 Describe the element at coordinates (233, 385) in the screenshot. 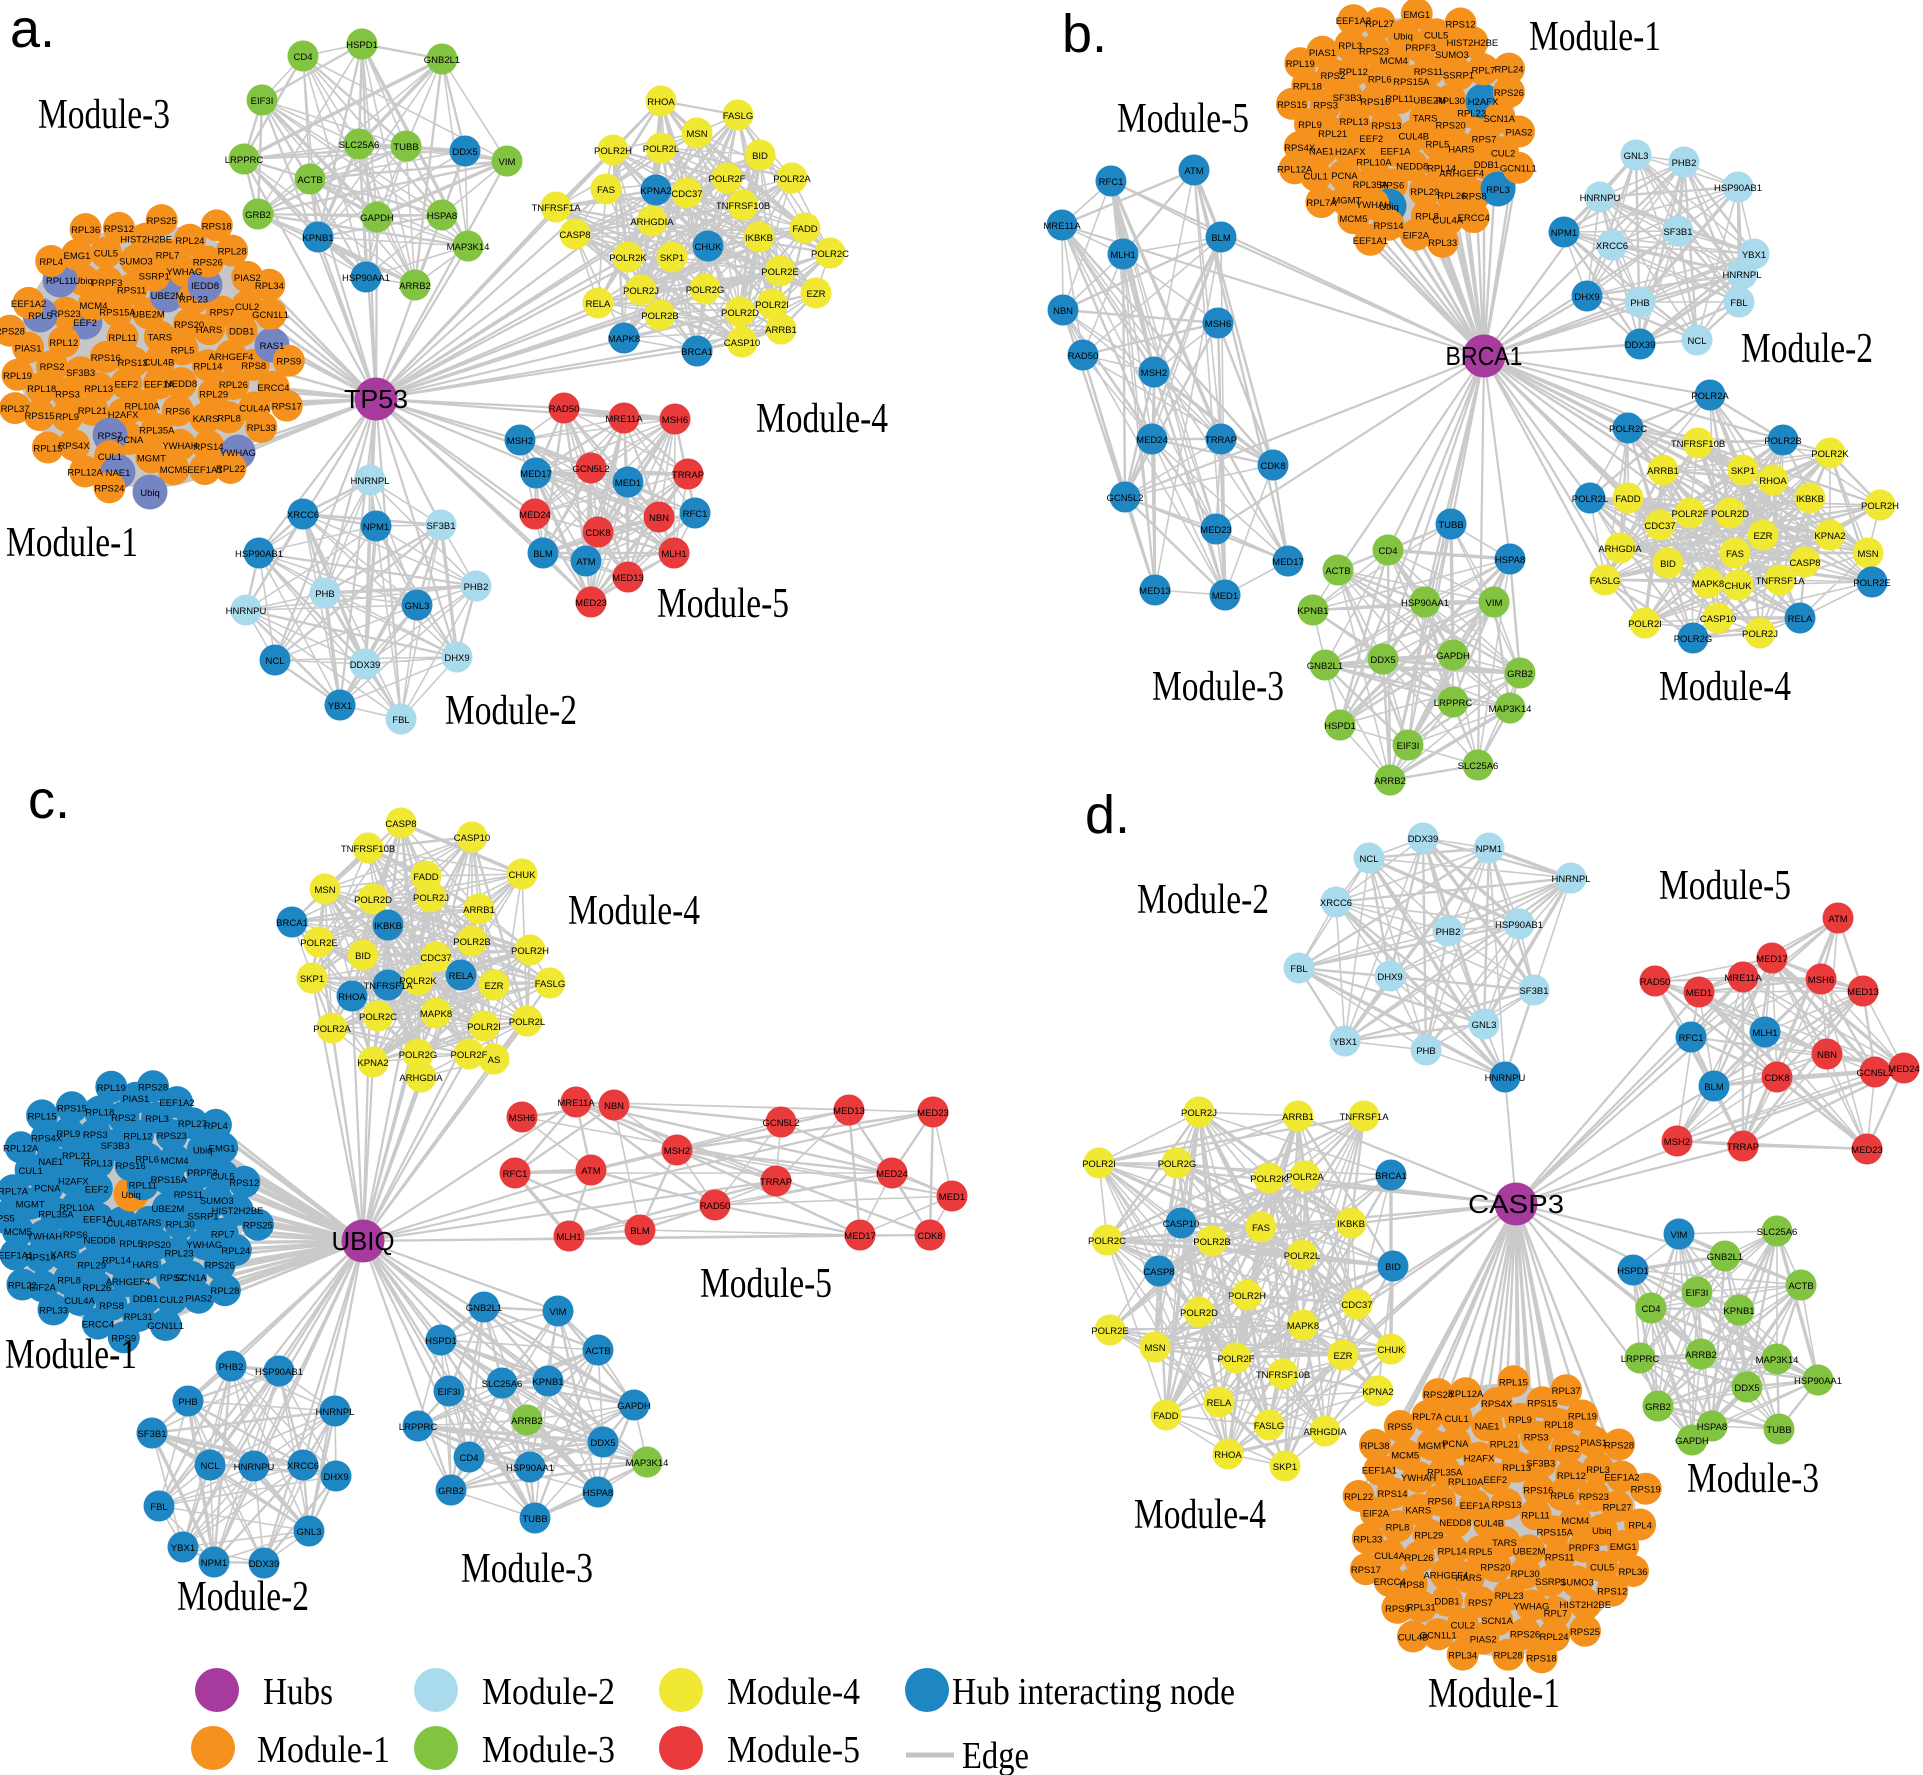

I see `svg-text: RPL26` at that location.